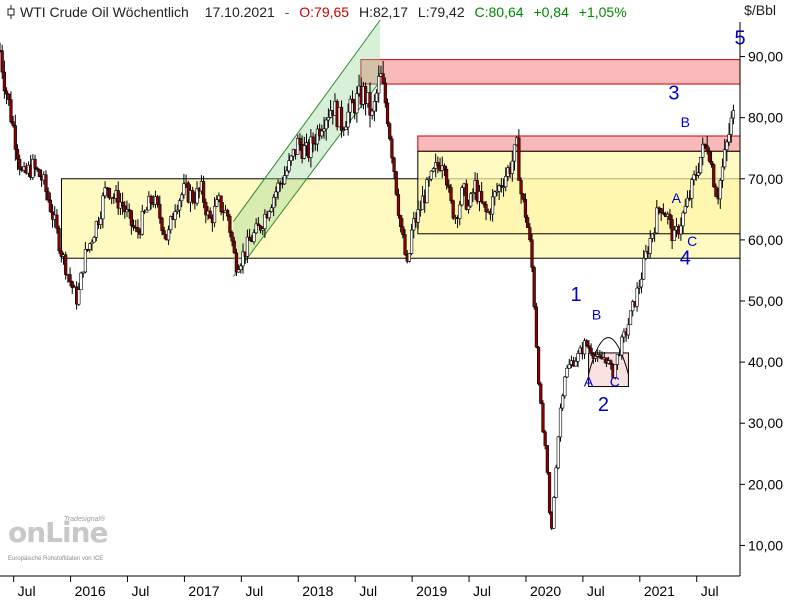 The image size is (800, 600). I want to click on change-percent: +1,05%, so click(602, 12).